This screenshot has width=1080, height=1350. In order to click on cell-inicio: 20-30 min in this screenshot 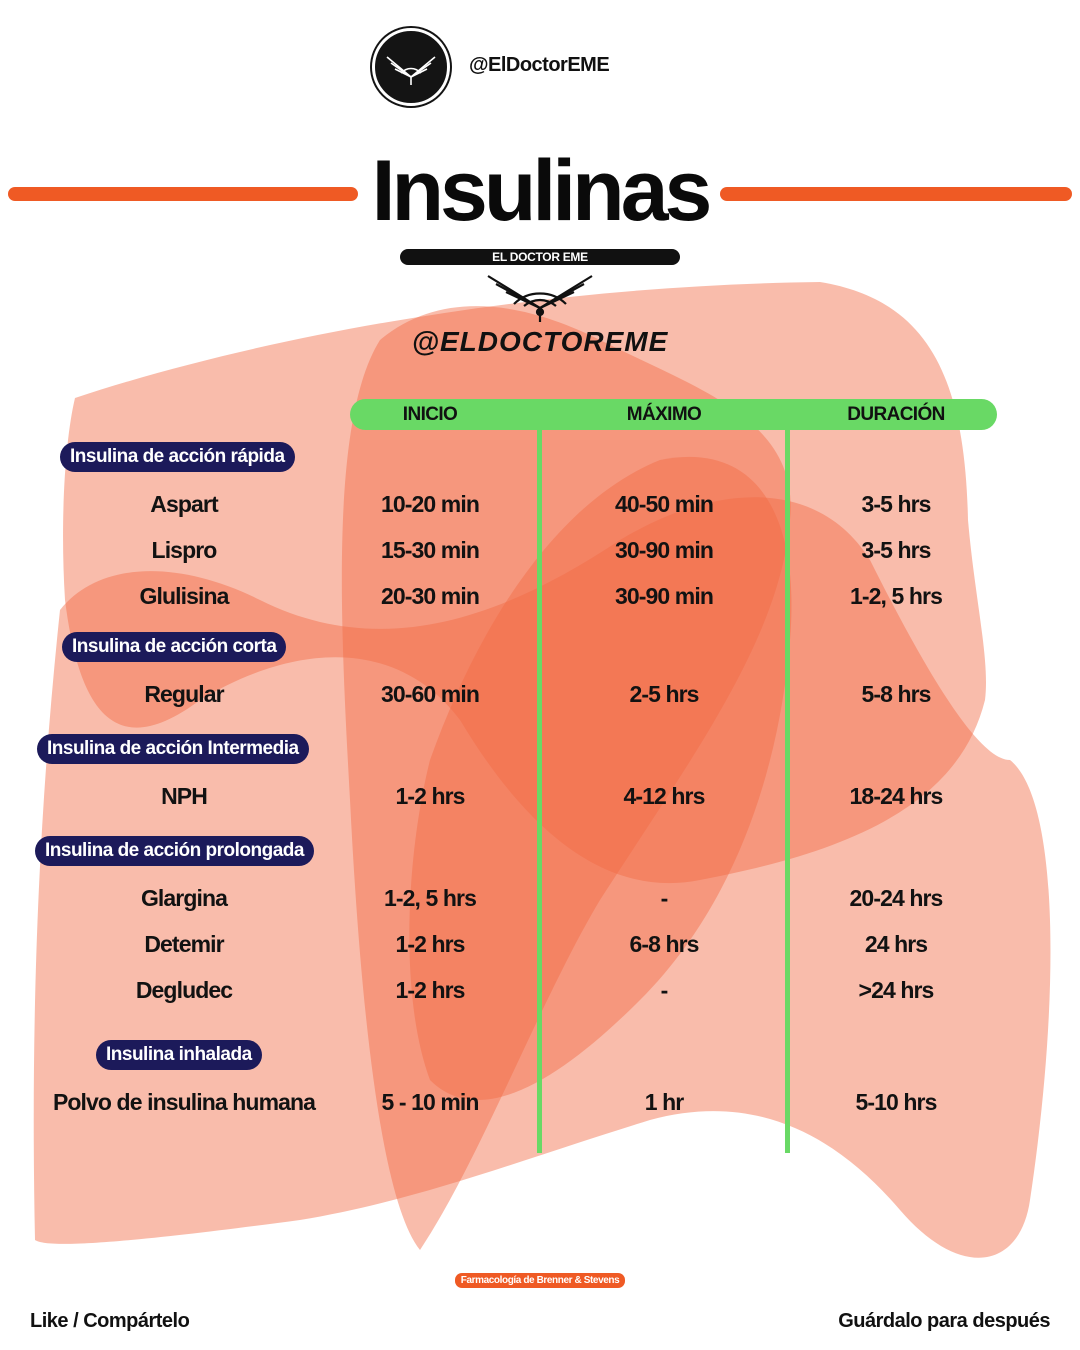, I will do `click(430, 596)`.